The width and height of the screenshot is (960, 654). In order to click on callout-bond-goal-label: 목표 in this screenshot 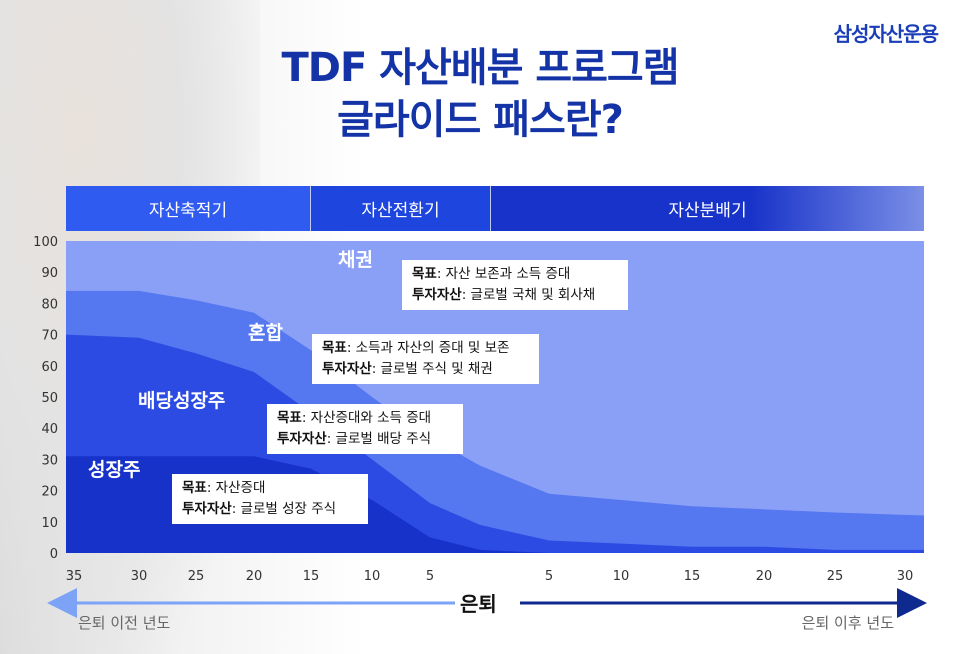, I will do `click(424, 274)`.